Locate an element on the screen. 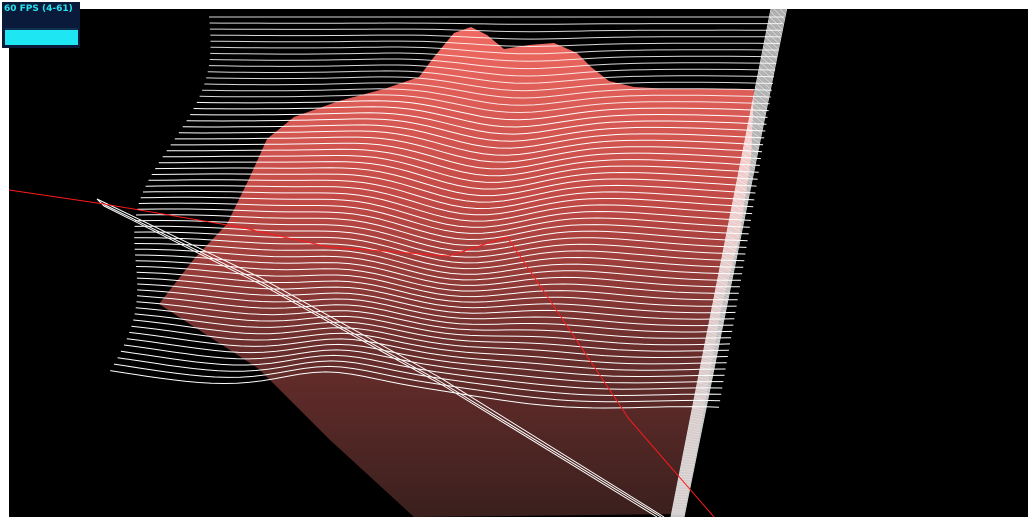 This screenshot has width=1035, height=530. fps-stats-panel: 60 FPS (4-61) is located at coordinates (41, 25).